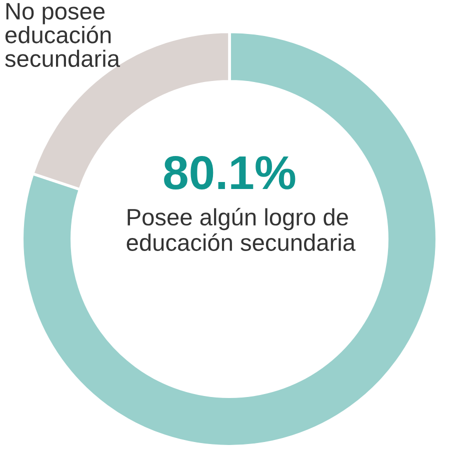  What do you see at coordinates (241, 229) in the screenshot?
I see `slice-label: Posee algún logro de educación secundaria` at bounding box center [241, 229].